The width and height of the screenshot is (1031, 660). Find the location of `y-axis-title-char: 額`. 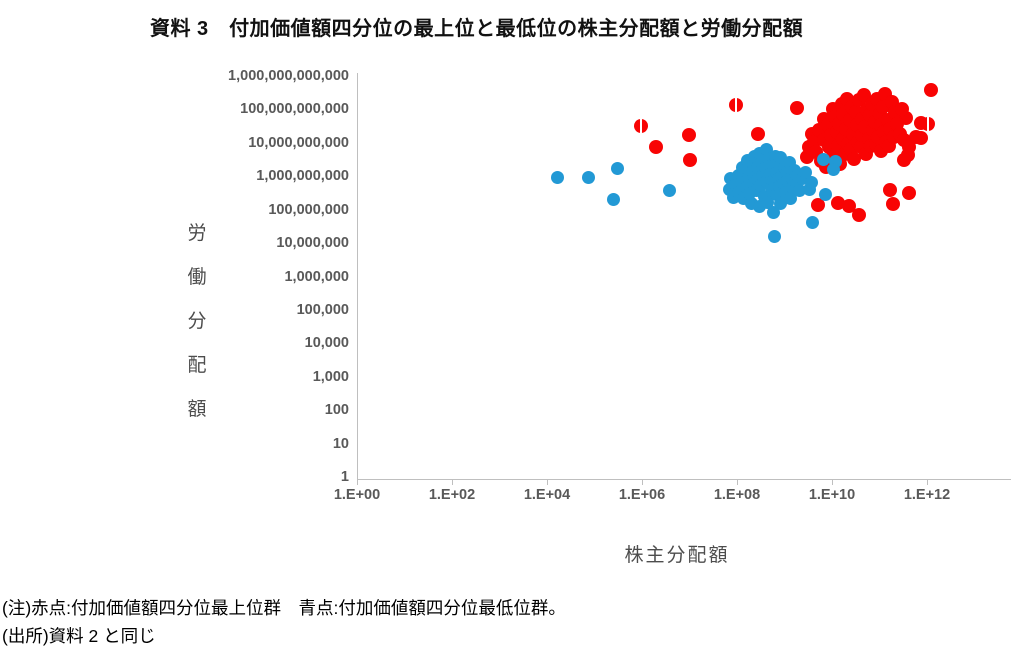

y-axis-title-char: 額 is located at coordinates (197, 409).